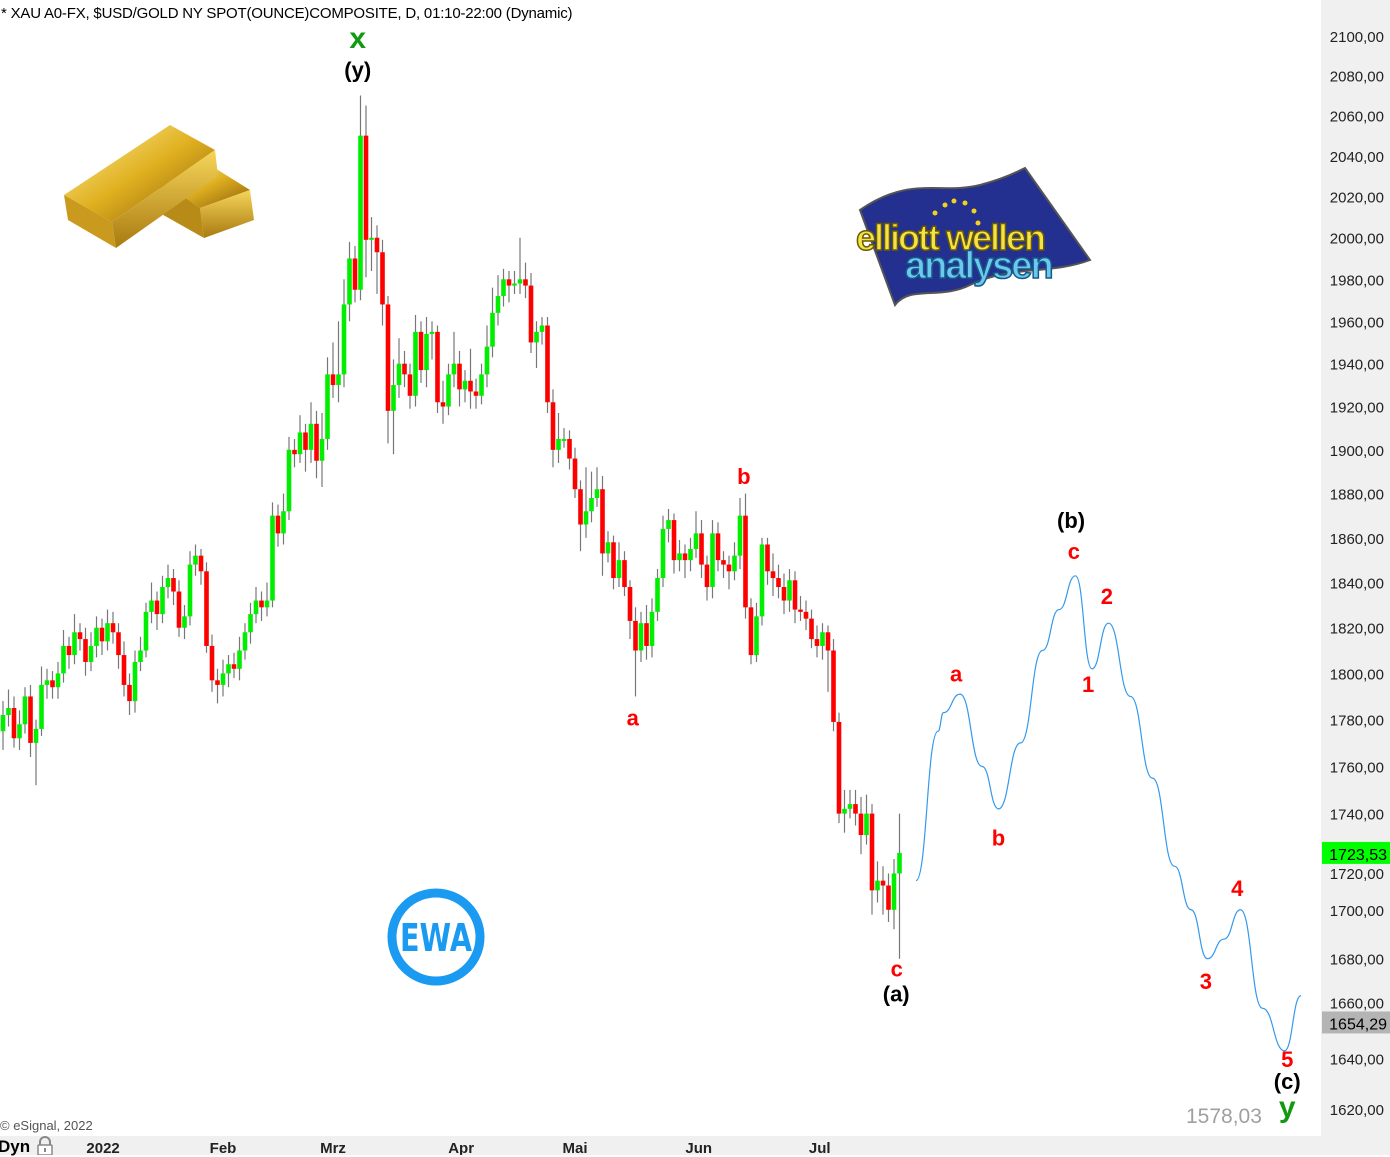 The height and width of the screenshot is (1157, 1390). Describe the element at coordinates (1088, 684) in the screenshot. I see `wave-label: 1` at that location.